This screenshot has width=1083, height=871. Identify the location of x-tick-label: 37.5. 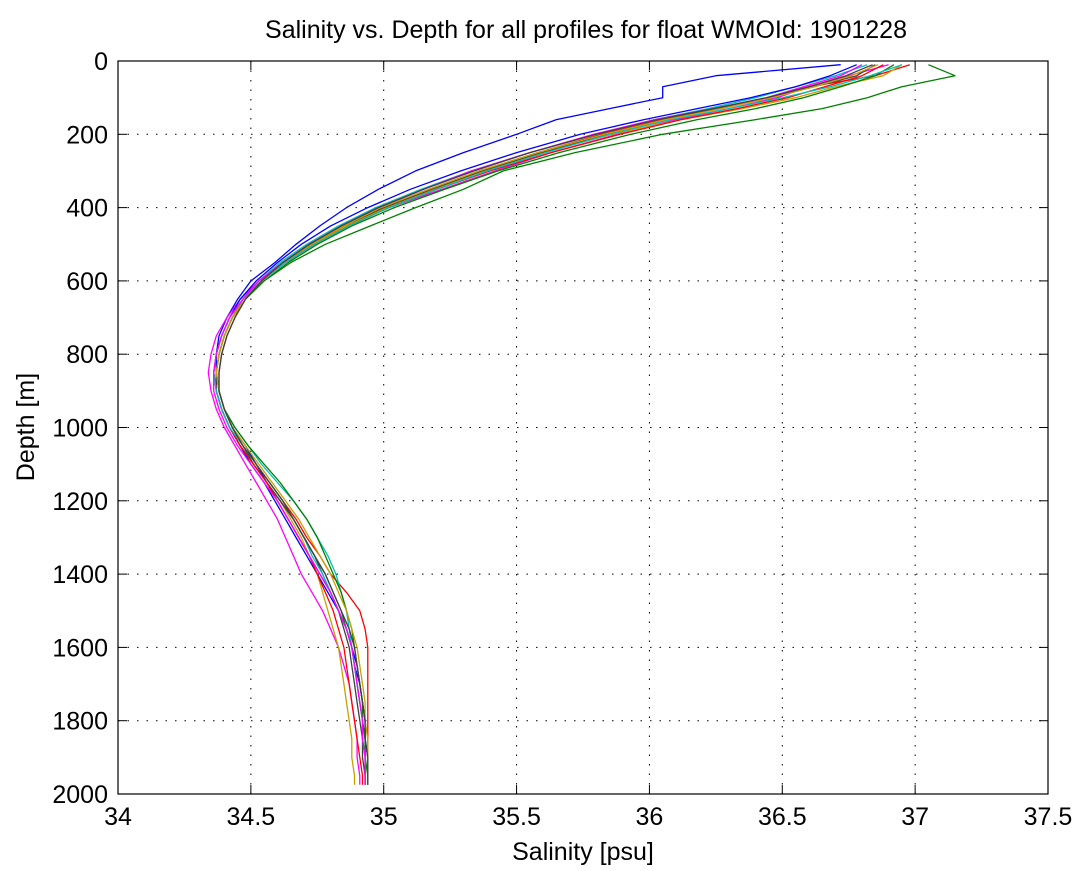
(1048, 817).